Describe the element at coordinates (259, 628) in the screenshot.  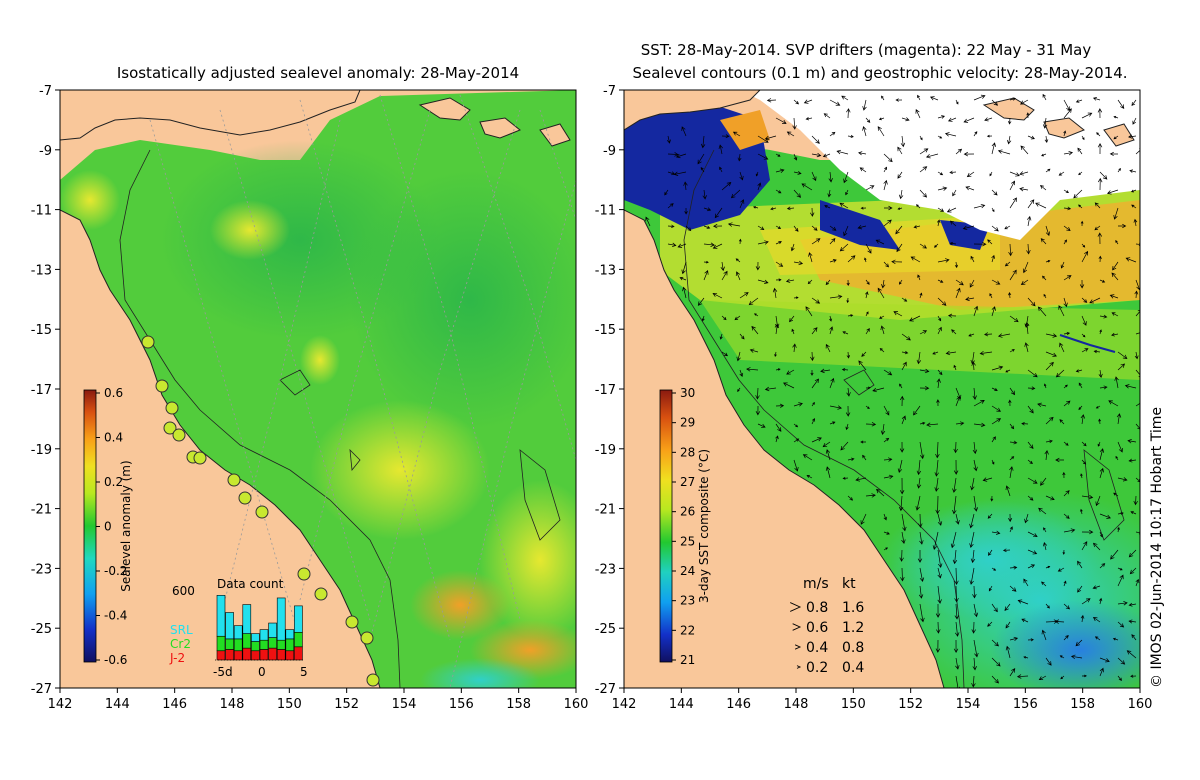
I see `data-count-bars` at that location.